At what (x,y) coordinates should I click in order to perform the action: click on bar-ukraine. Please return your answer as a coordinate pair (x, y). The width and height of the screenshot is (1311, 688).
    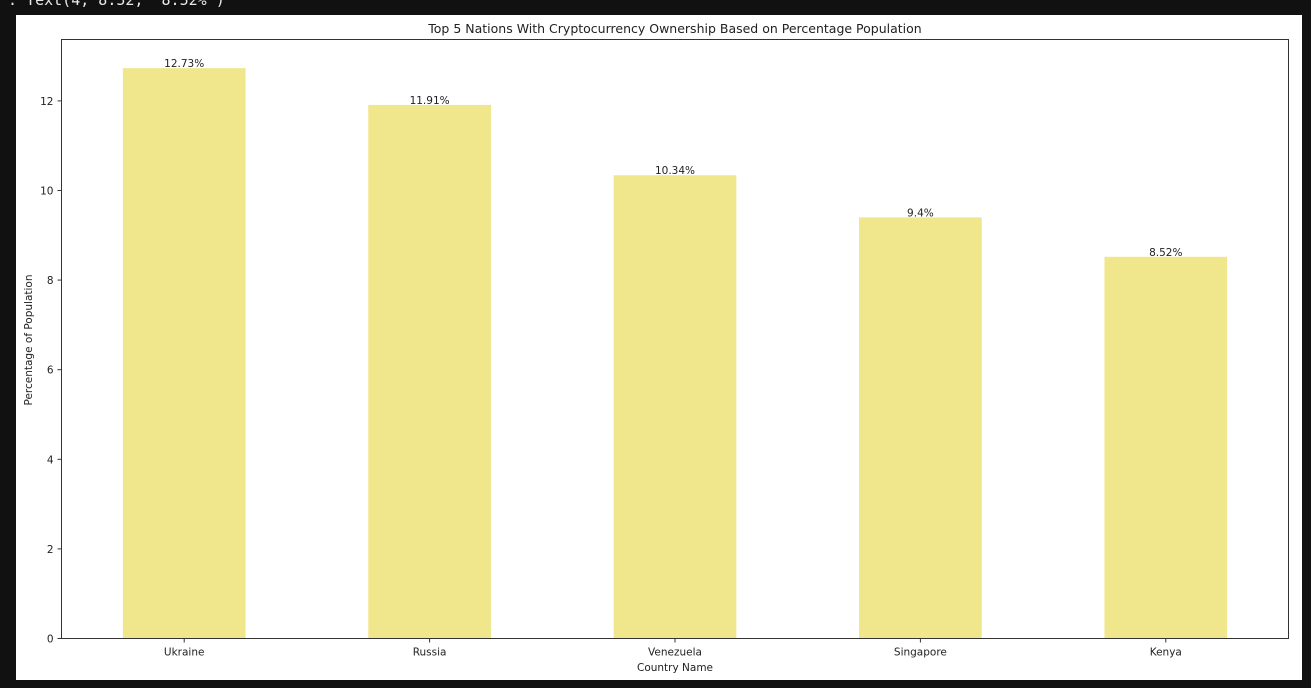
    Looking at the image, I should click on (184, 353).